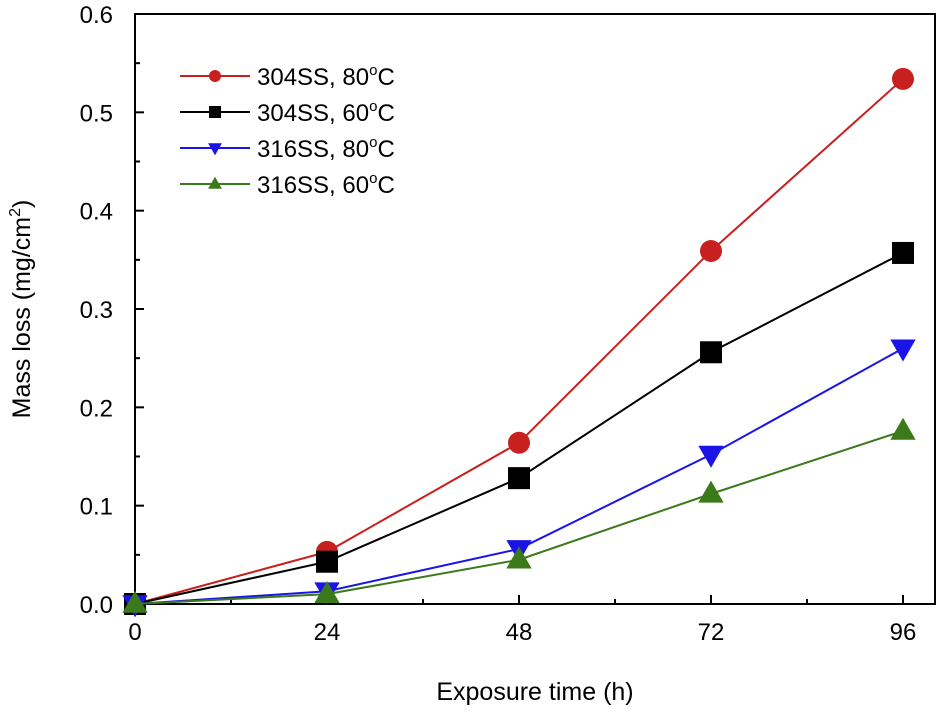 The height and width of the screenshot is (716, 939). I want to click on y-tick-label: 0.0, so click(96, 605).